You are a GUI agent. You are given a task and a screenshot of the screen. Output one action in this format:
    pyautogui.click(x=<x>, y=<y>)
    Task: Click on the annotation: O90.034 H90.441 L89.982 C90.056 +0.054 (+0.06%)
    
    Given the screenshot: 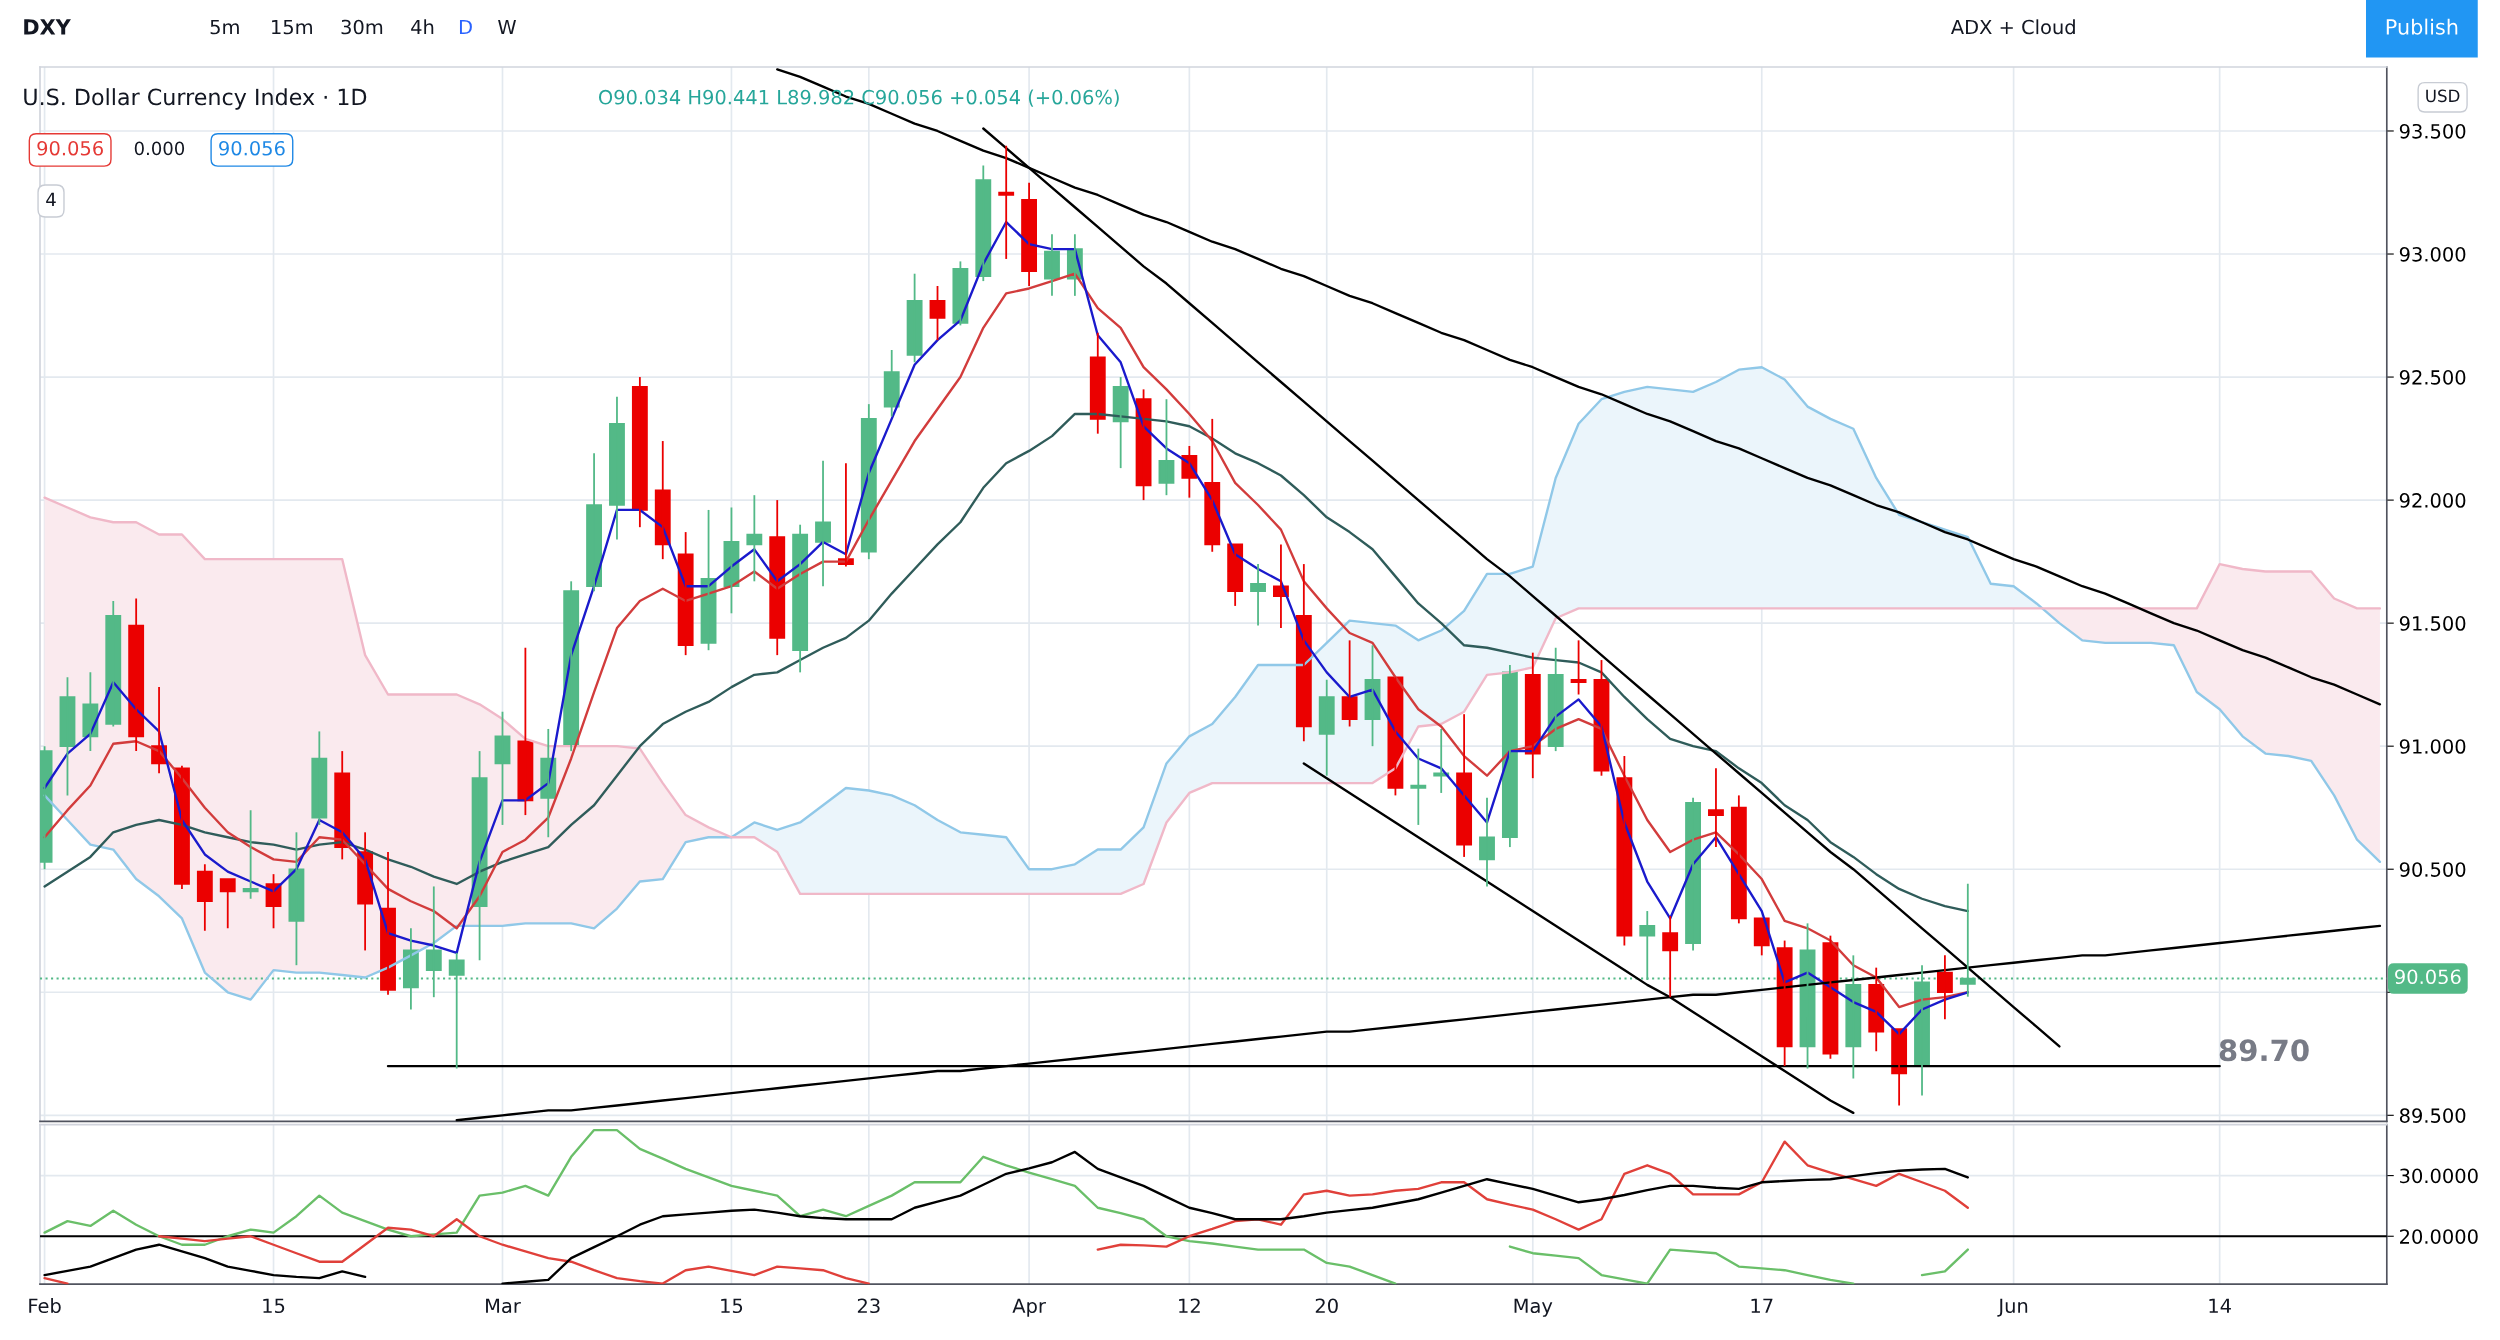 What is the action you would take?
    pyautogui.click(x=858, y=98)
    